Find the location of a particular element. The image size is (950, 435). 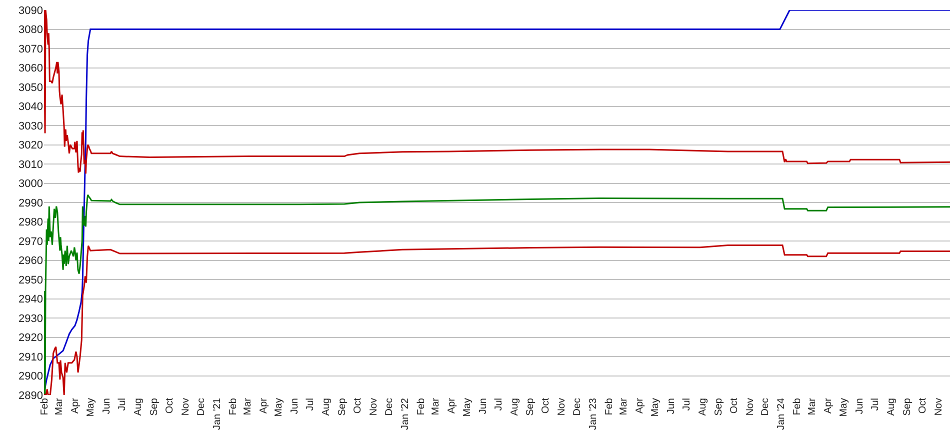

y-tick-label: 2970 is located at coordinates (30, 242).